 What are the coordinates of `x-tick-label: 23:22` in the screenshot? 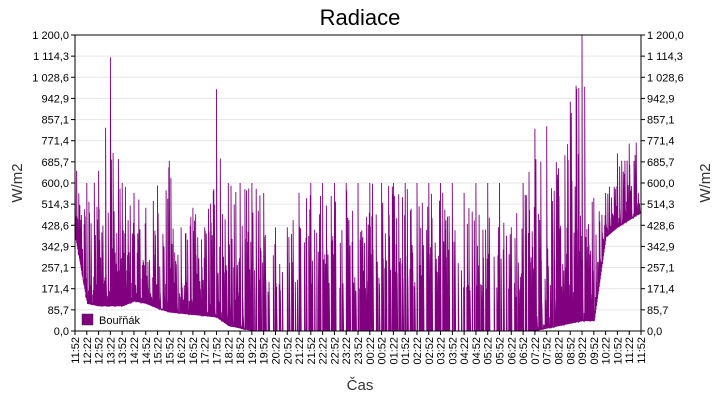 It's located at (347, 351).